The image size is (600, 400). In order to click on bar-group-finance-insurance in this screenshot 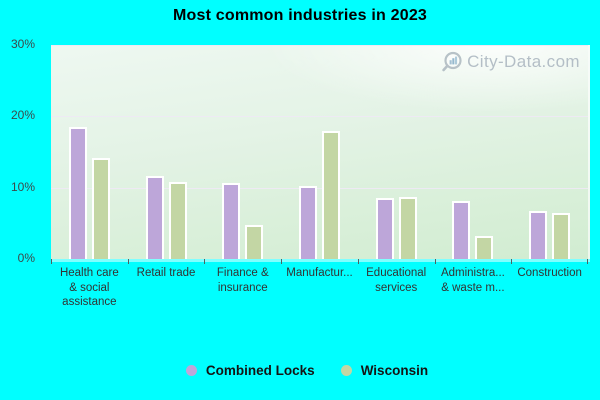, I will do `click(242, 152)`.